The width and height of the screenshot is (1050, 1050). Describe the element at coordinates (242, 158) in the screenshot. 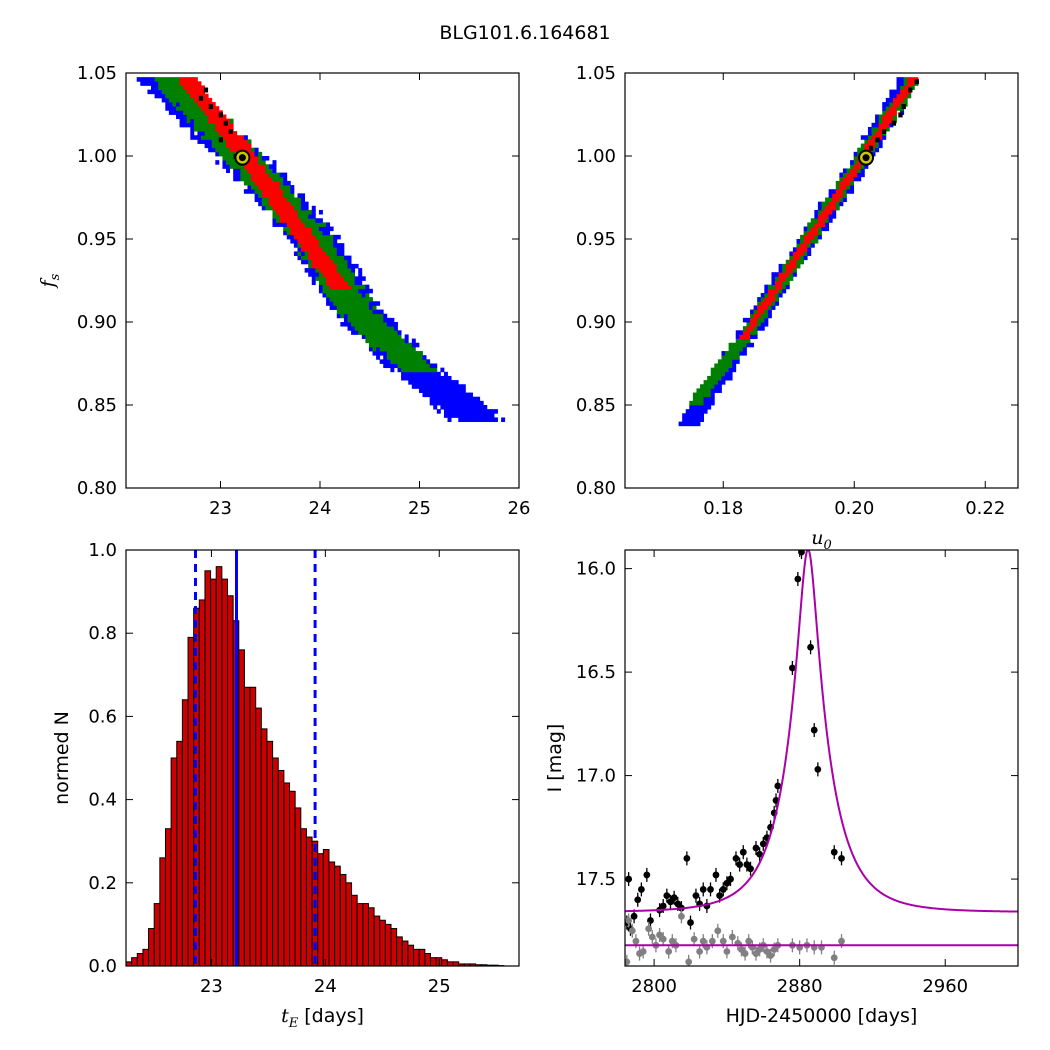

I see `best-fit-marker-center` at that location.